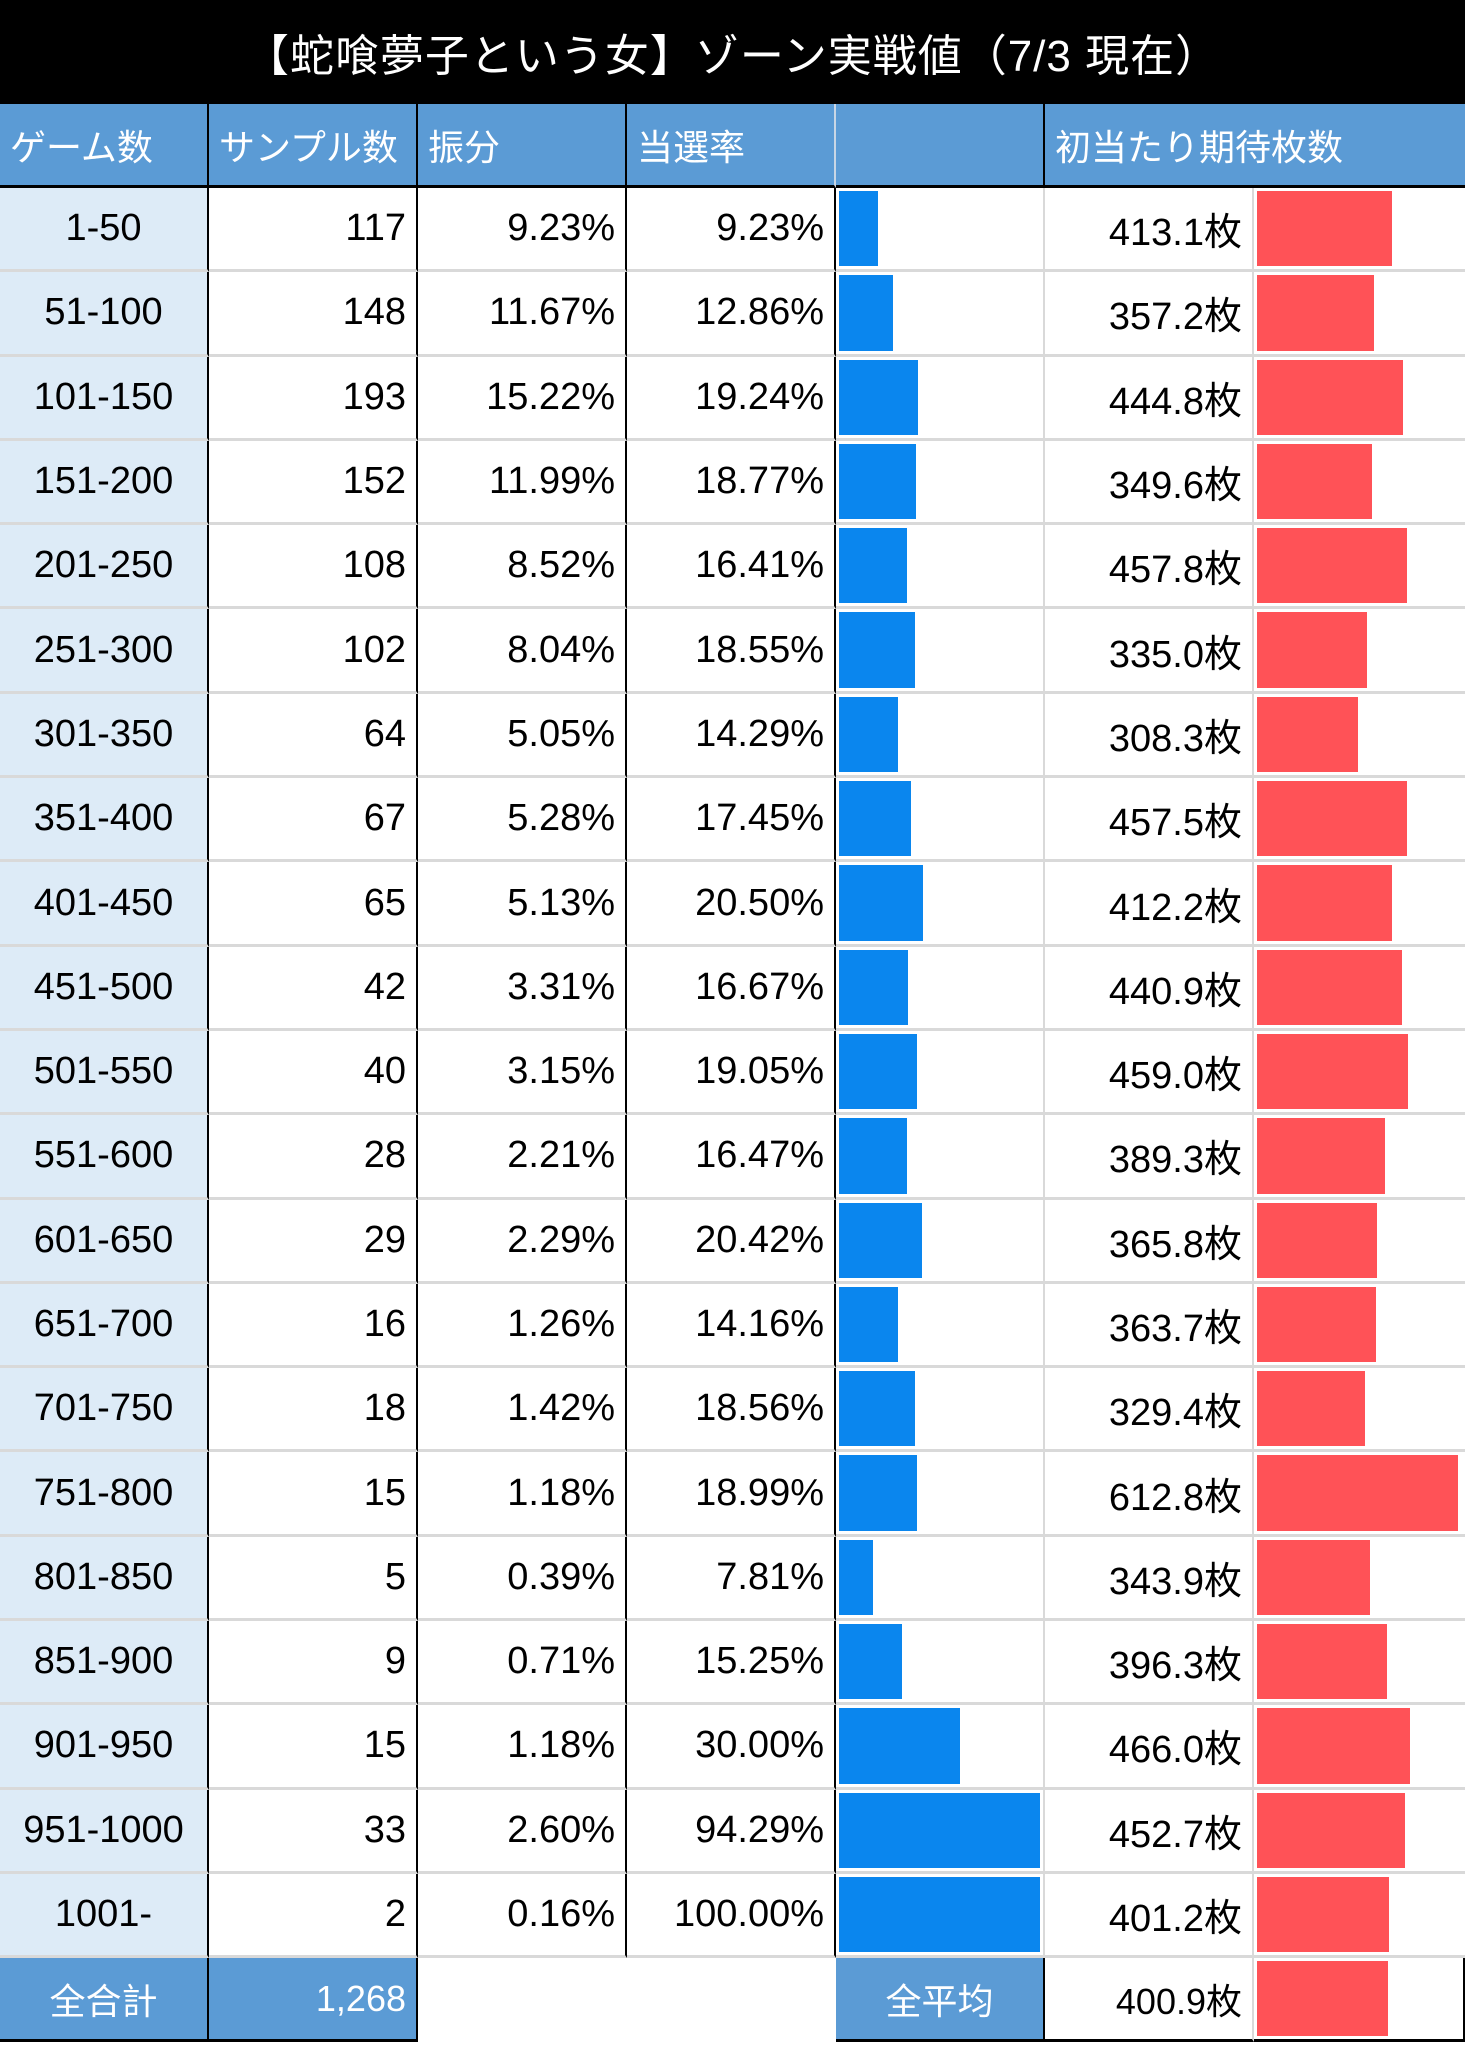 This screenshot has width=1465, height=2048. What do you see at coordinates (104, 988) in the screenshot?
I see `zone-cell: 451-500` at bounding box center [104, 988].